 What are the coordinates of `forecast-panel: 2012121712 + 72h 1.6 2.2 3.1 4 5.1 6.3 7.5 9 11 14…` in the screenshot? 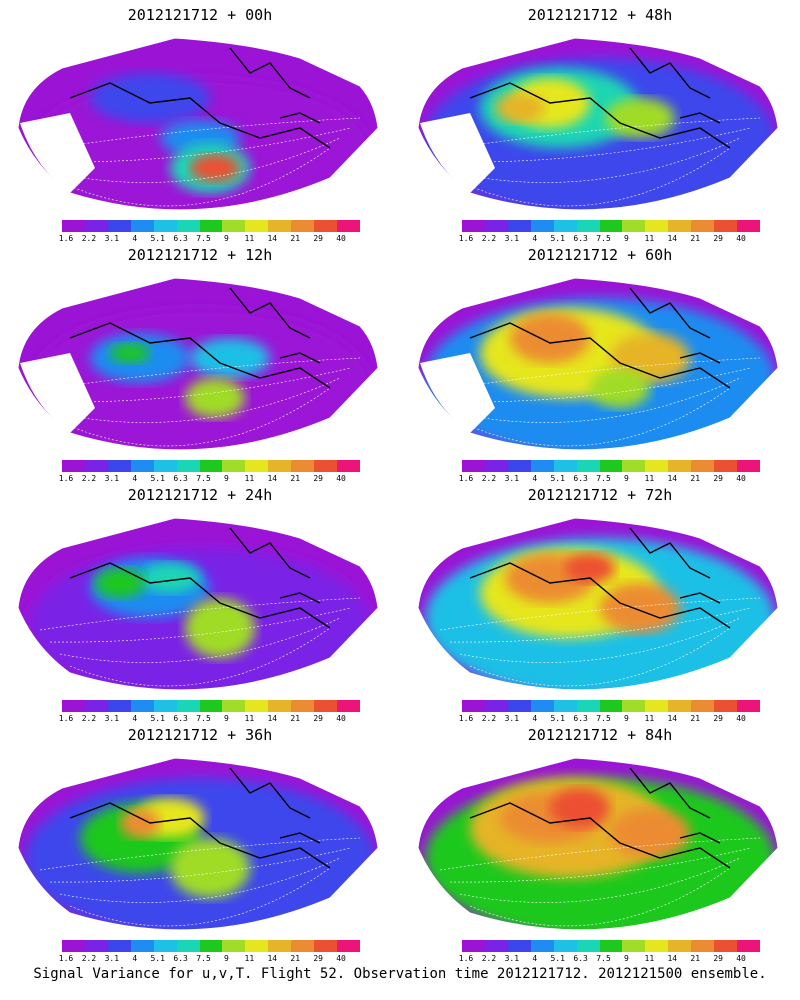 It's located at (600, 602).